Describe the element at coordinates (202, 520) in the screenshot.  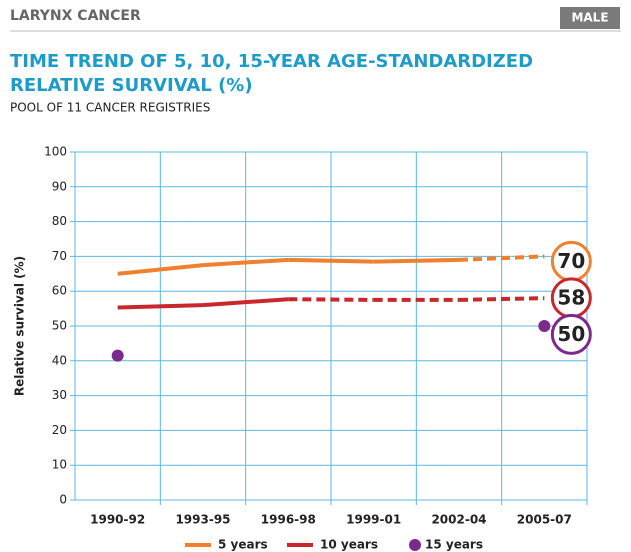
I see `x-tick-label: 1993-95` at that location.